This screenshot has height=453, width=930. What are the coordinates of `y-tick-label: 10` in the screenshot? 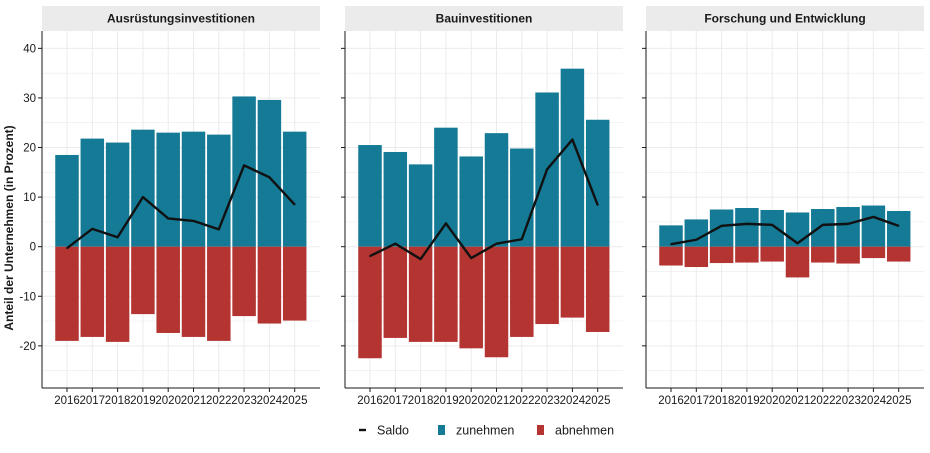 It's located at (29, 198).